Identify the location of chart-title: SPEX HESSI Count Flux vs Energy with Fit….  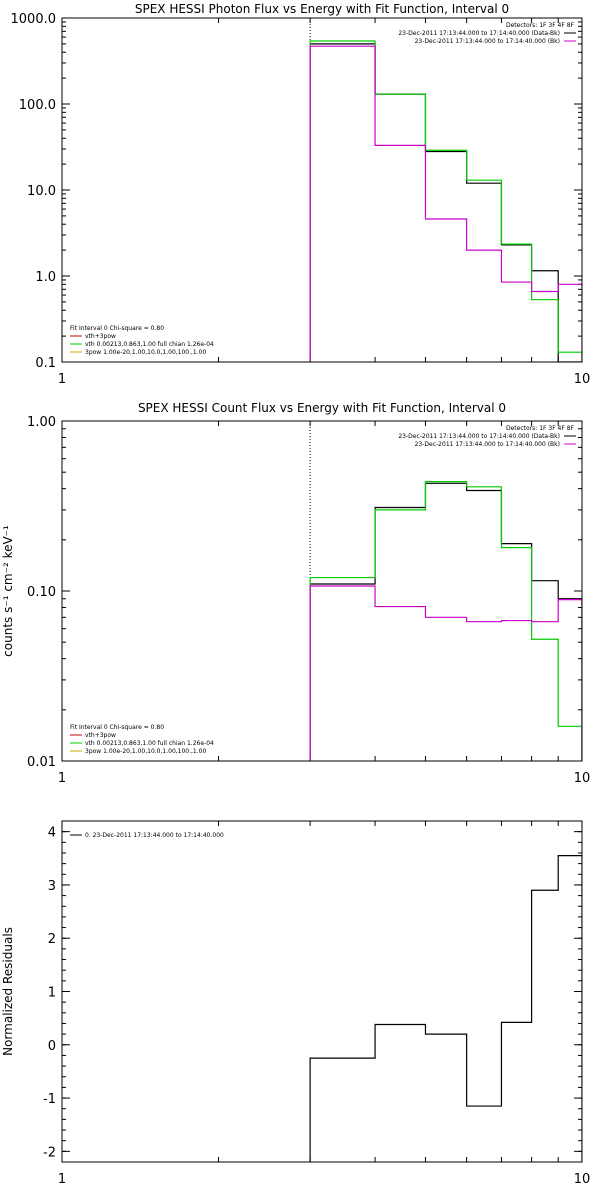
(322, 408).